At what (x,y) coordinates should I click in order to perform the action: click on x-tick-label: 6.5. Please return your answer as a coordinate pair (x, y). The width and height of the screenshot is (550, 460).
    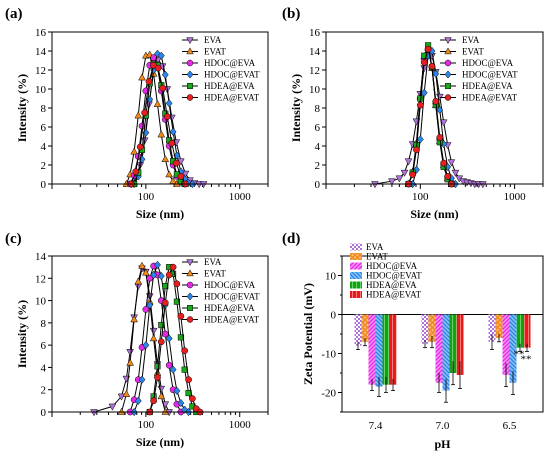
    Looking at the image, I should click on (510, 426).